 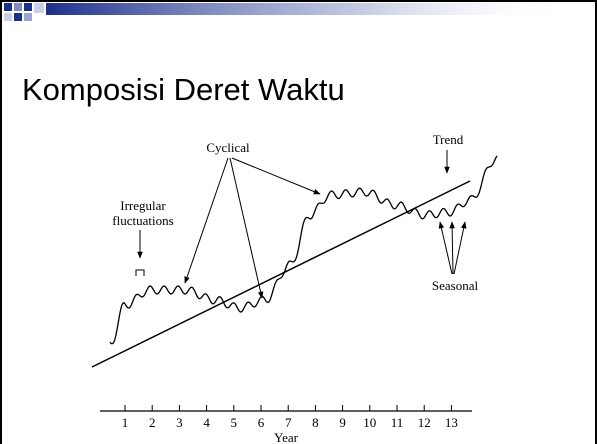 I want to click on tick-label: 4, so click(x=206, y=422).